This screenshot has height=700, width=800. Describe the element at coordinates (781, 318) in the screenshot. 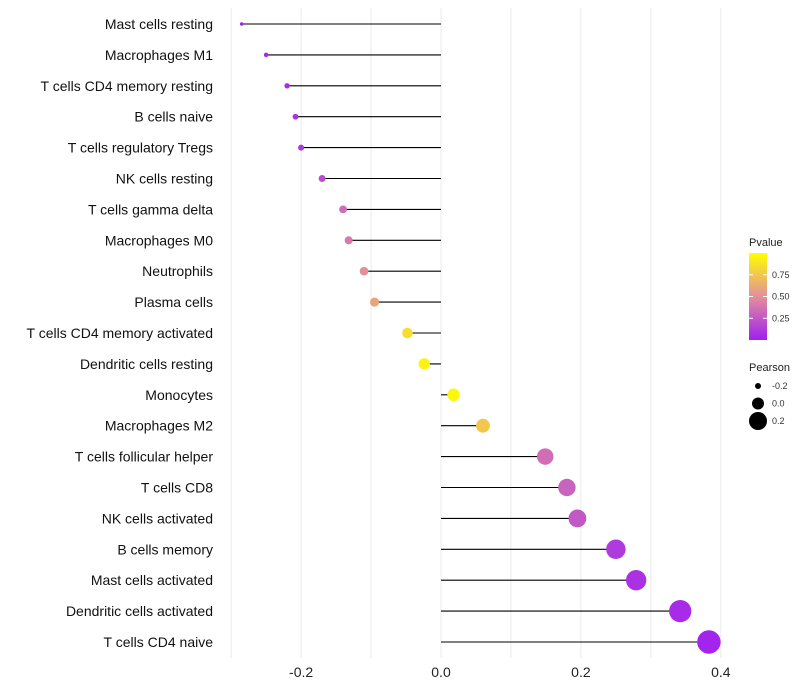

I see `legend-pvalue-tick-label: 0.25` at that location.